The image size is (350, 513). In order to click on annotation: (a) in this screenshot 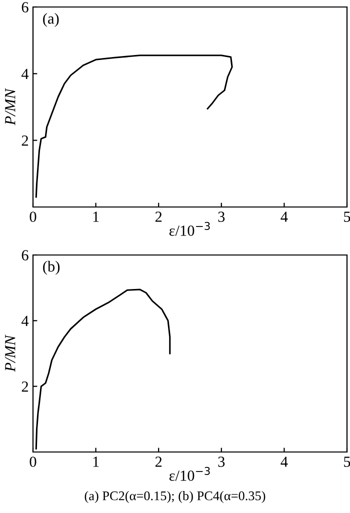, I will do `click(51, 20)`.